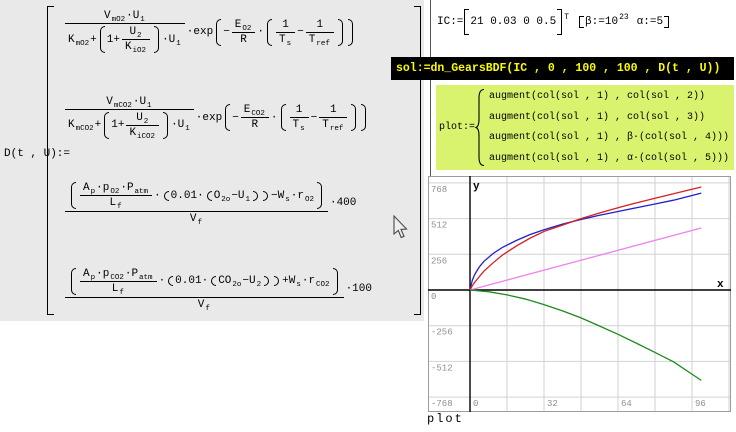 The image size is (736, 432). Describe the element at coordinates (243, 39) in the screenshot. I see `term: R` at that location.